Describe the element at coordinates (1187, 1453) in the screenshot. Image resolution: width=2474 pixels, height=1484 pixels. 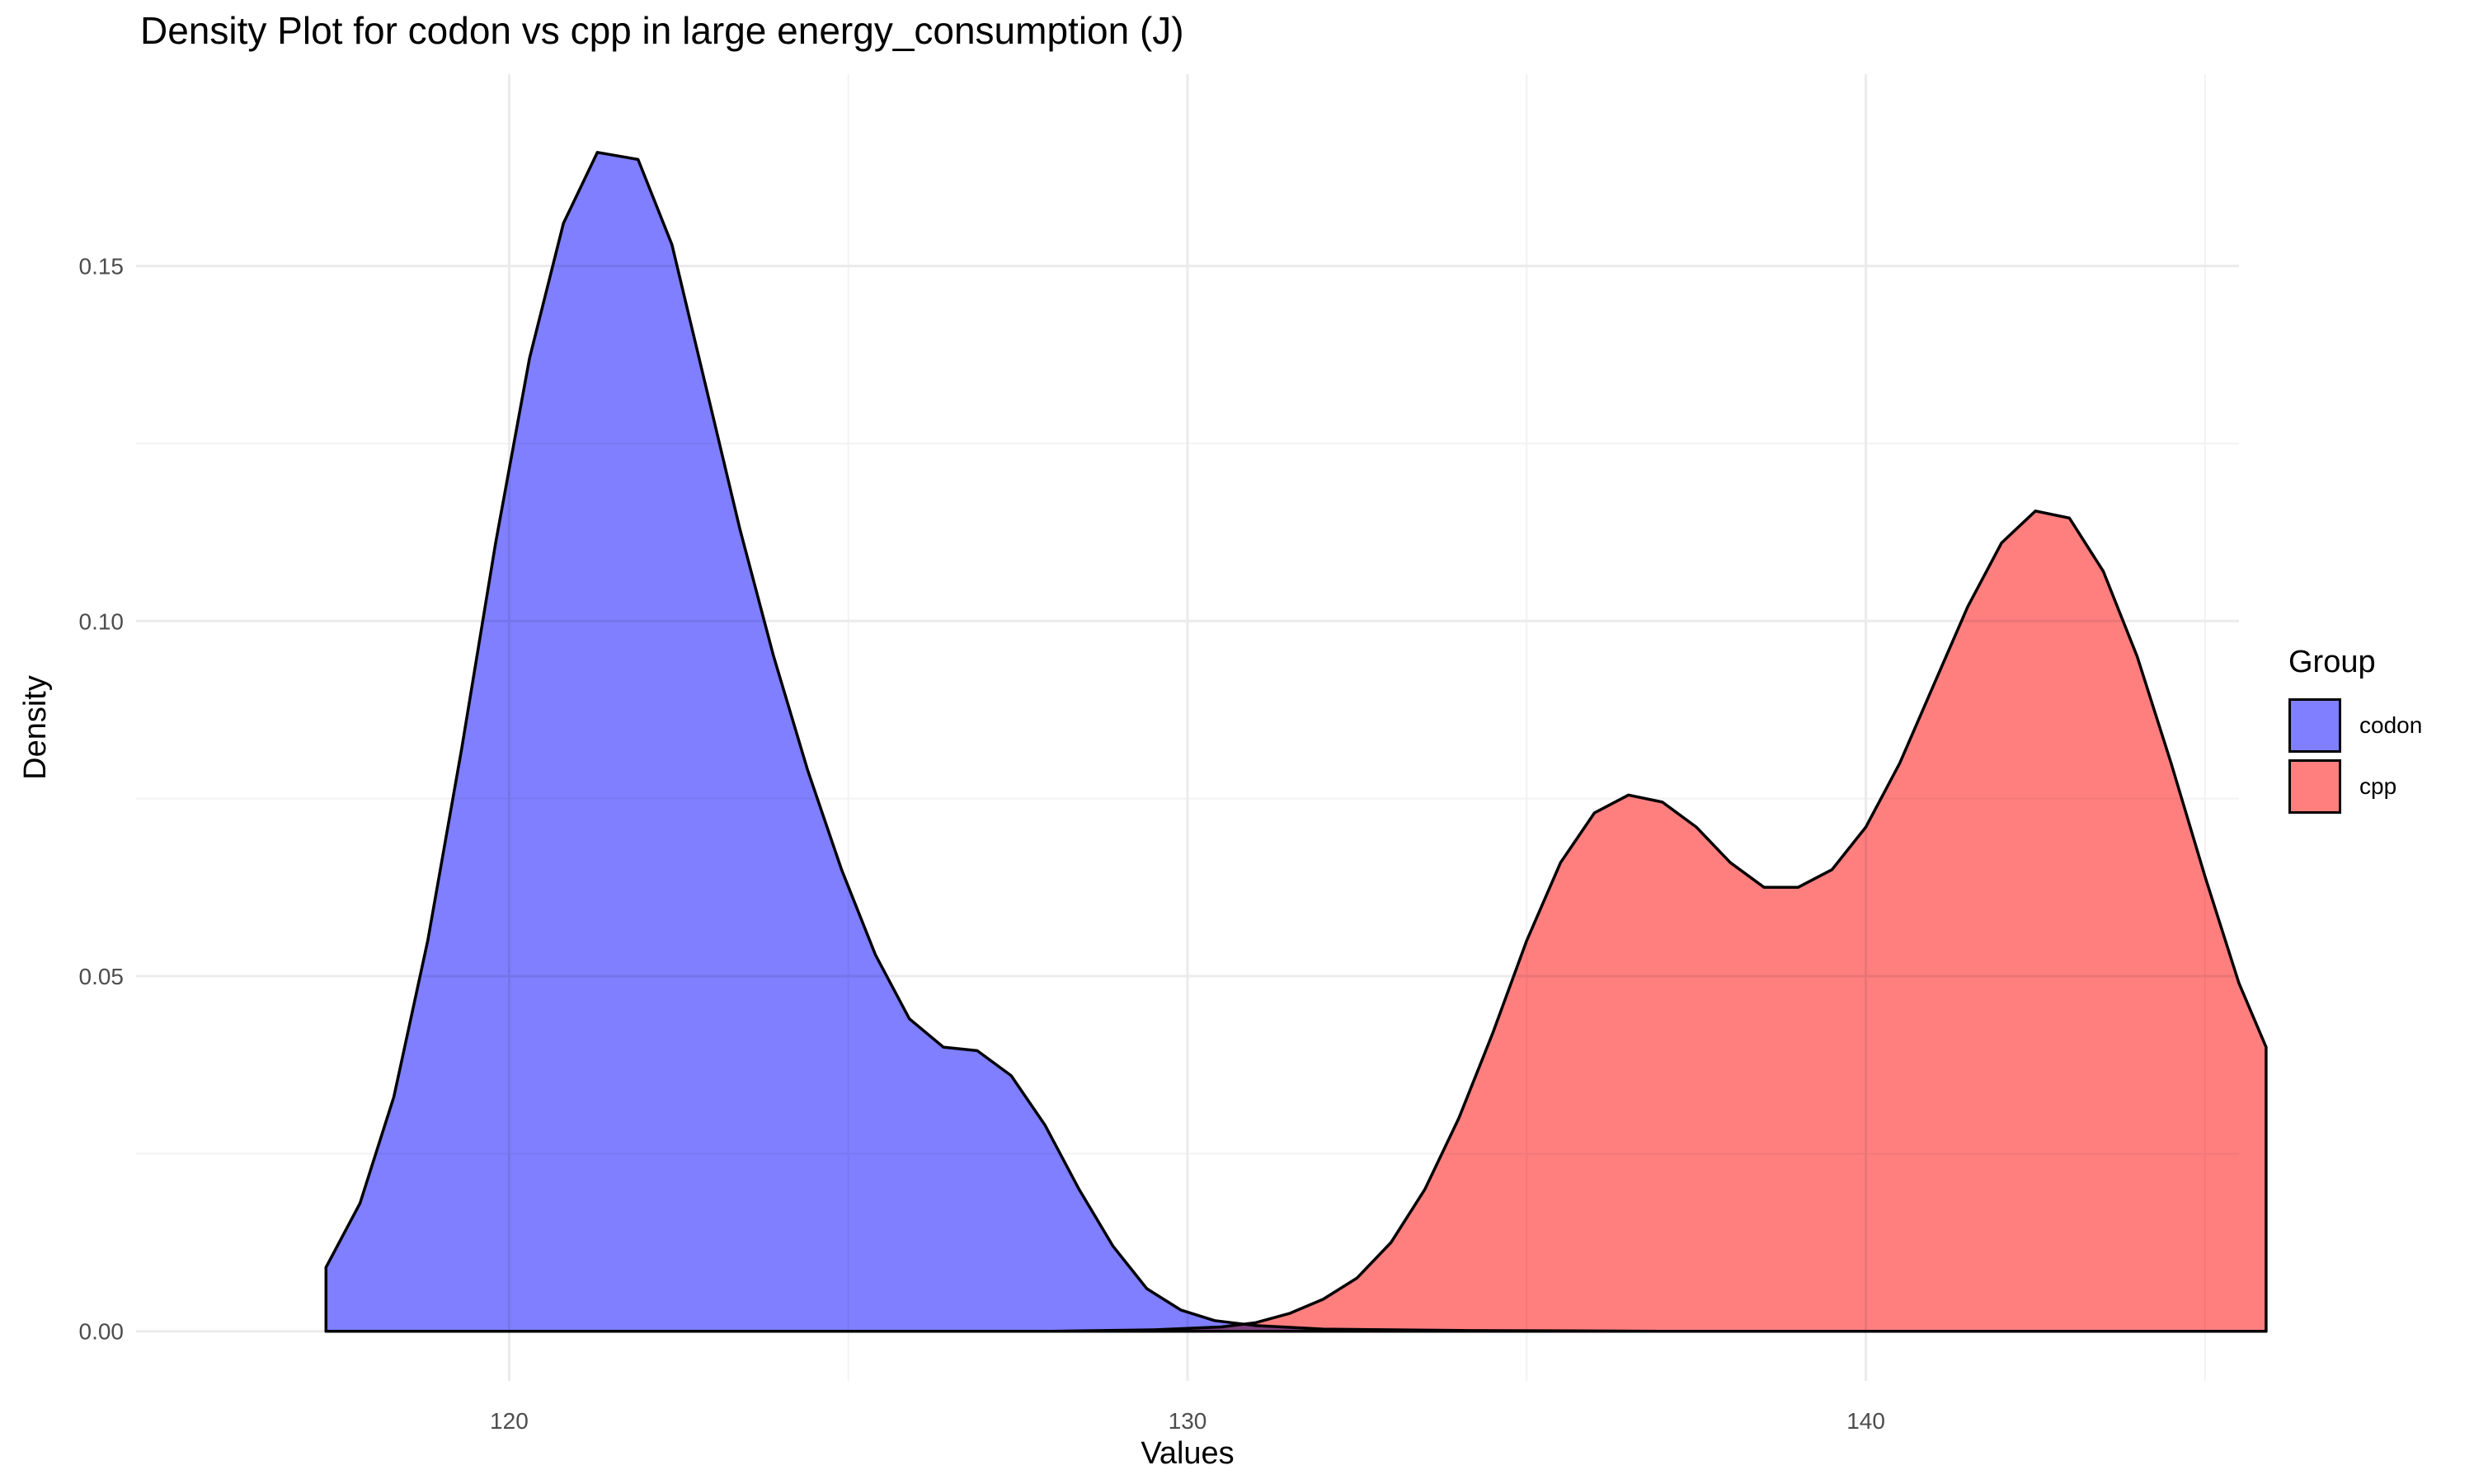
I see `x-axis-title: Values` at that location.